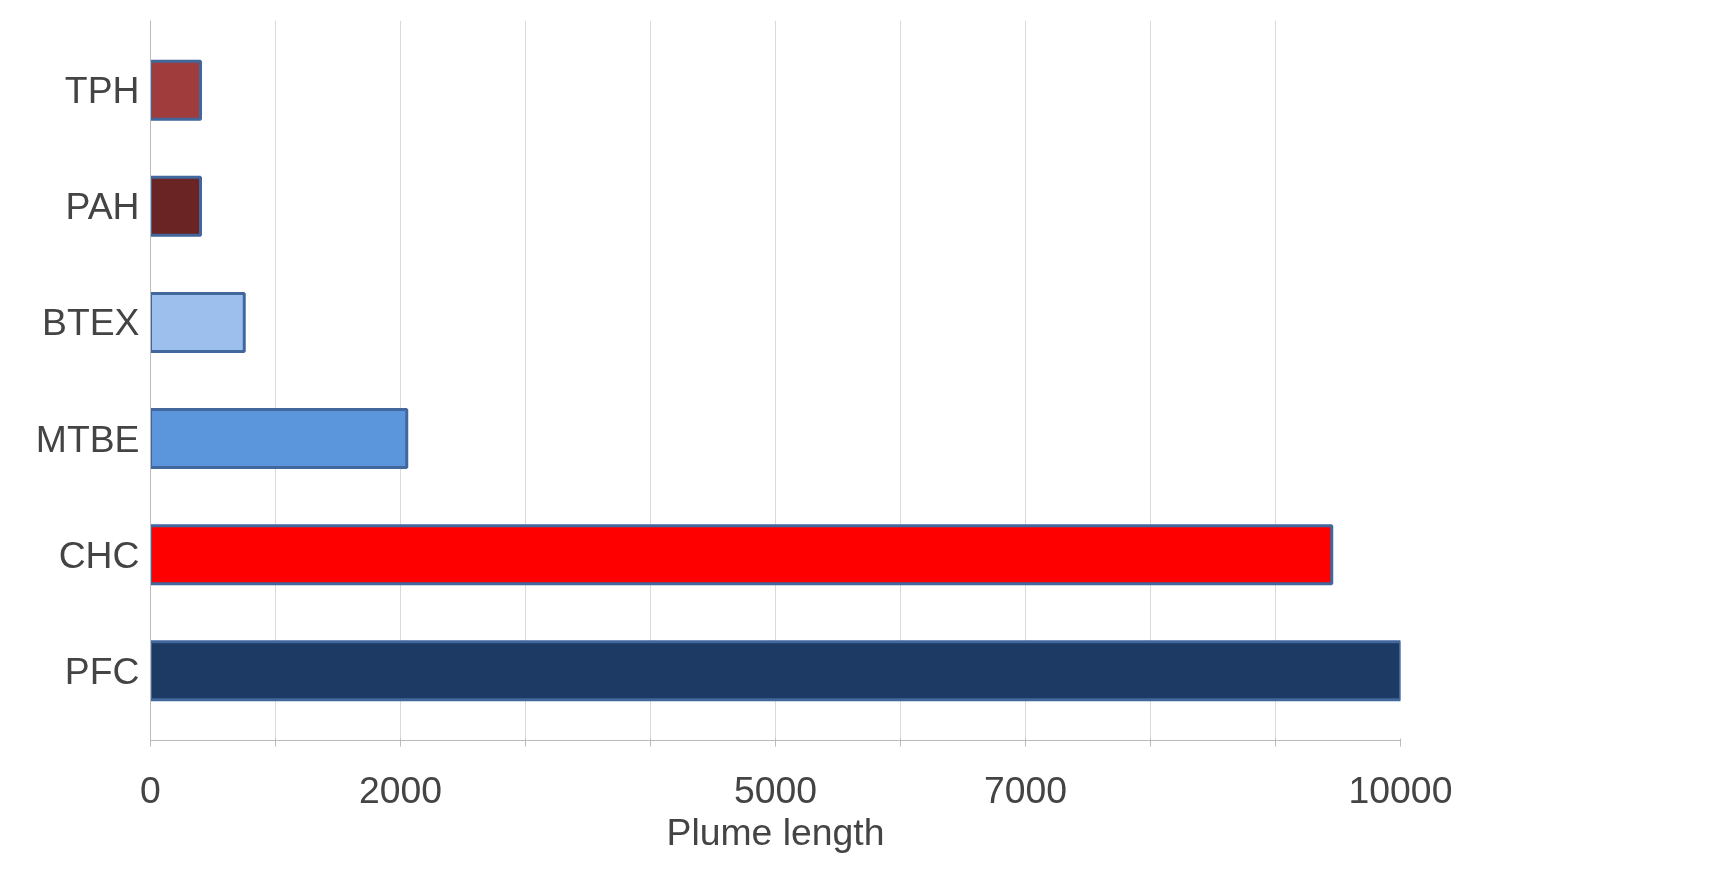 The image size is (1717, 875). Describe the element at coordinates (102, 670) in the screenshot. I see `y-tick-label: PFC` at that location.